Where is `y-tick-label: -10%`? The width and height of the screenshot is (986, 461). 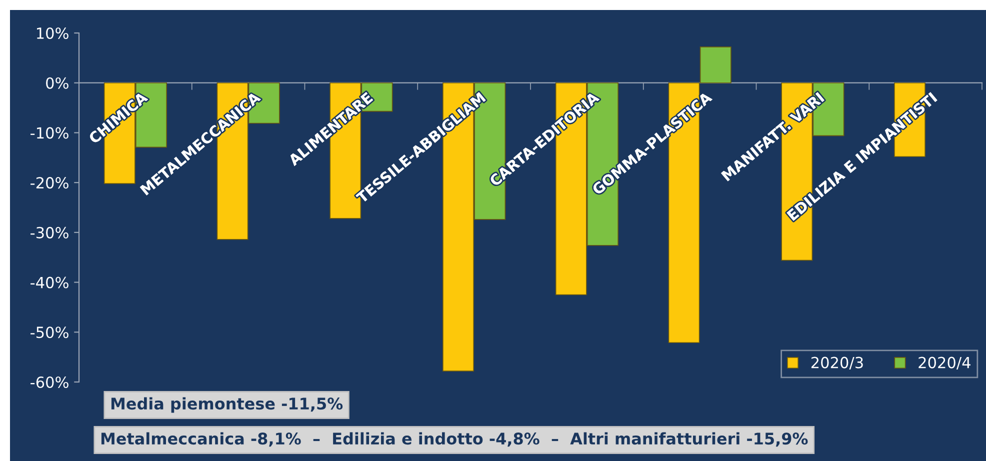
y-tick-label: -10% is located at coordinates (49, 133).